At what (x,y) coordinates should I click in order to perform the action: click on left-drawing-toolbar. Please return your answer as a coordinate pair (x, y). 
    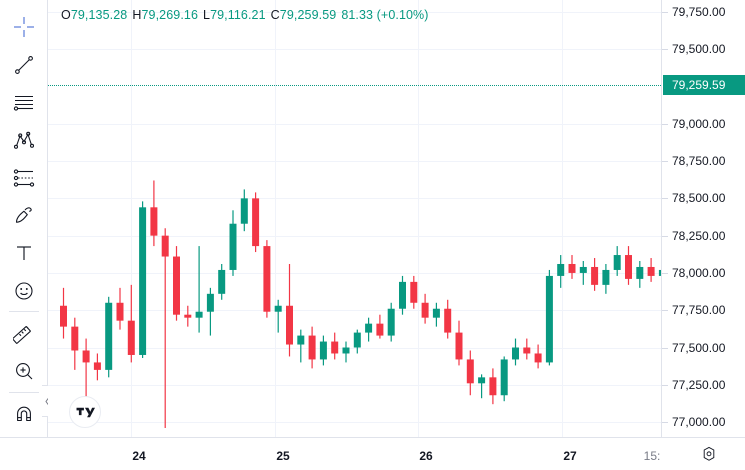
    Looking at the image, I should click on (24, 235).